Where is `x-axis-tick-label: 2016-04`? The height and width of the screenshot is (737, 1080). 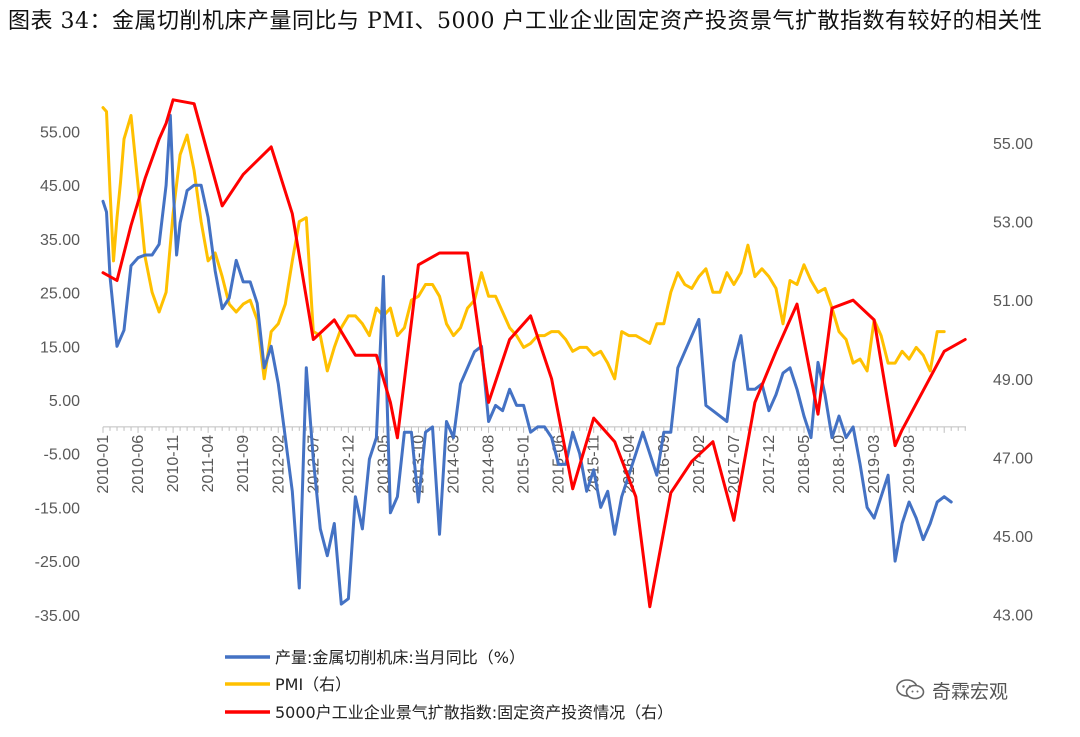
x-axis-tick-label: 2016-04 is located at coordinates (629, 464).